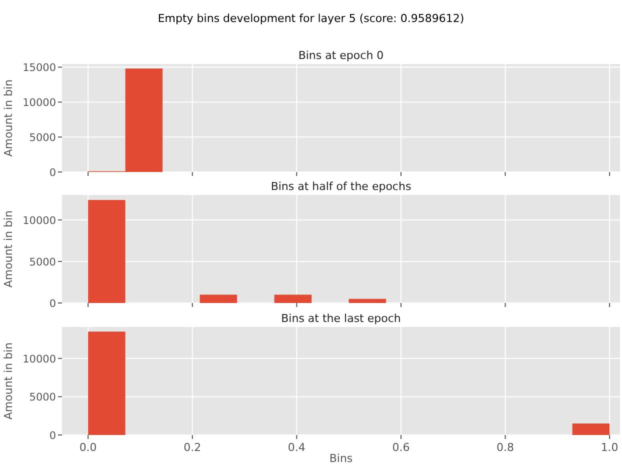  What do you see at coordinates (88, 447) in the screenshot?
I see `x-tick-label: 0.0` at bounding box center [88, 447].